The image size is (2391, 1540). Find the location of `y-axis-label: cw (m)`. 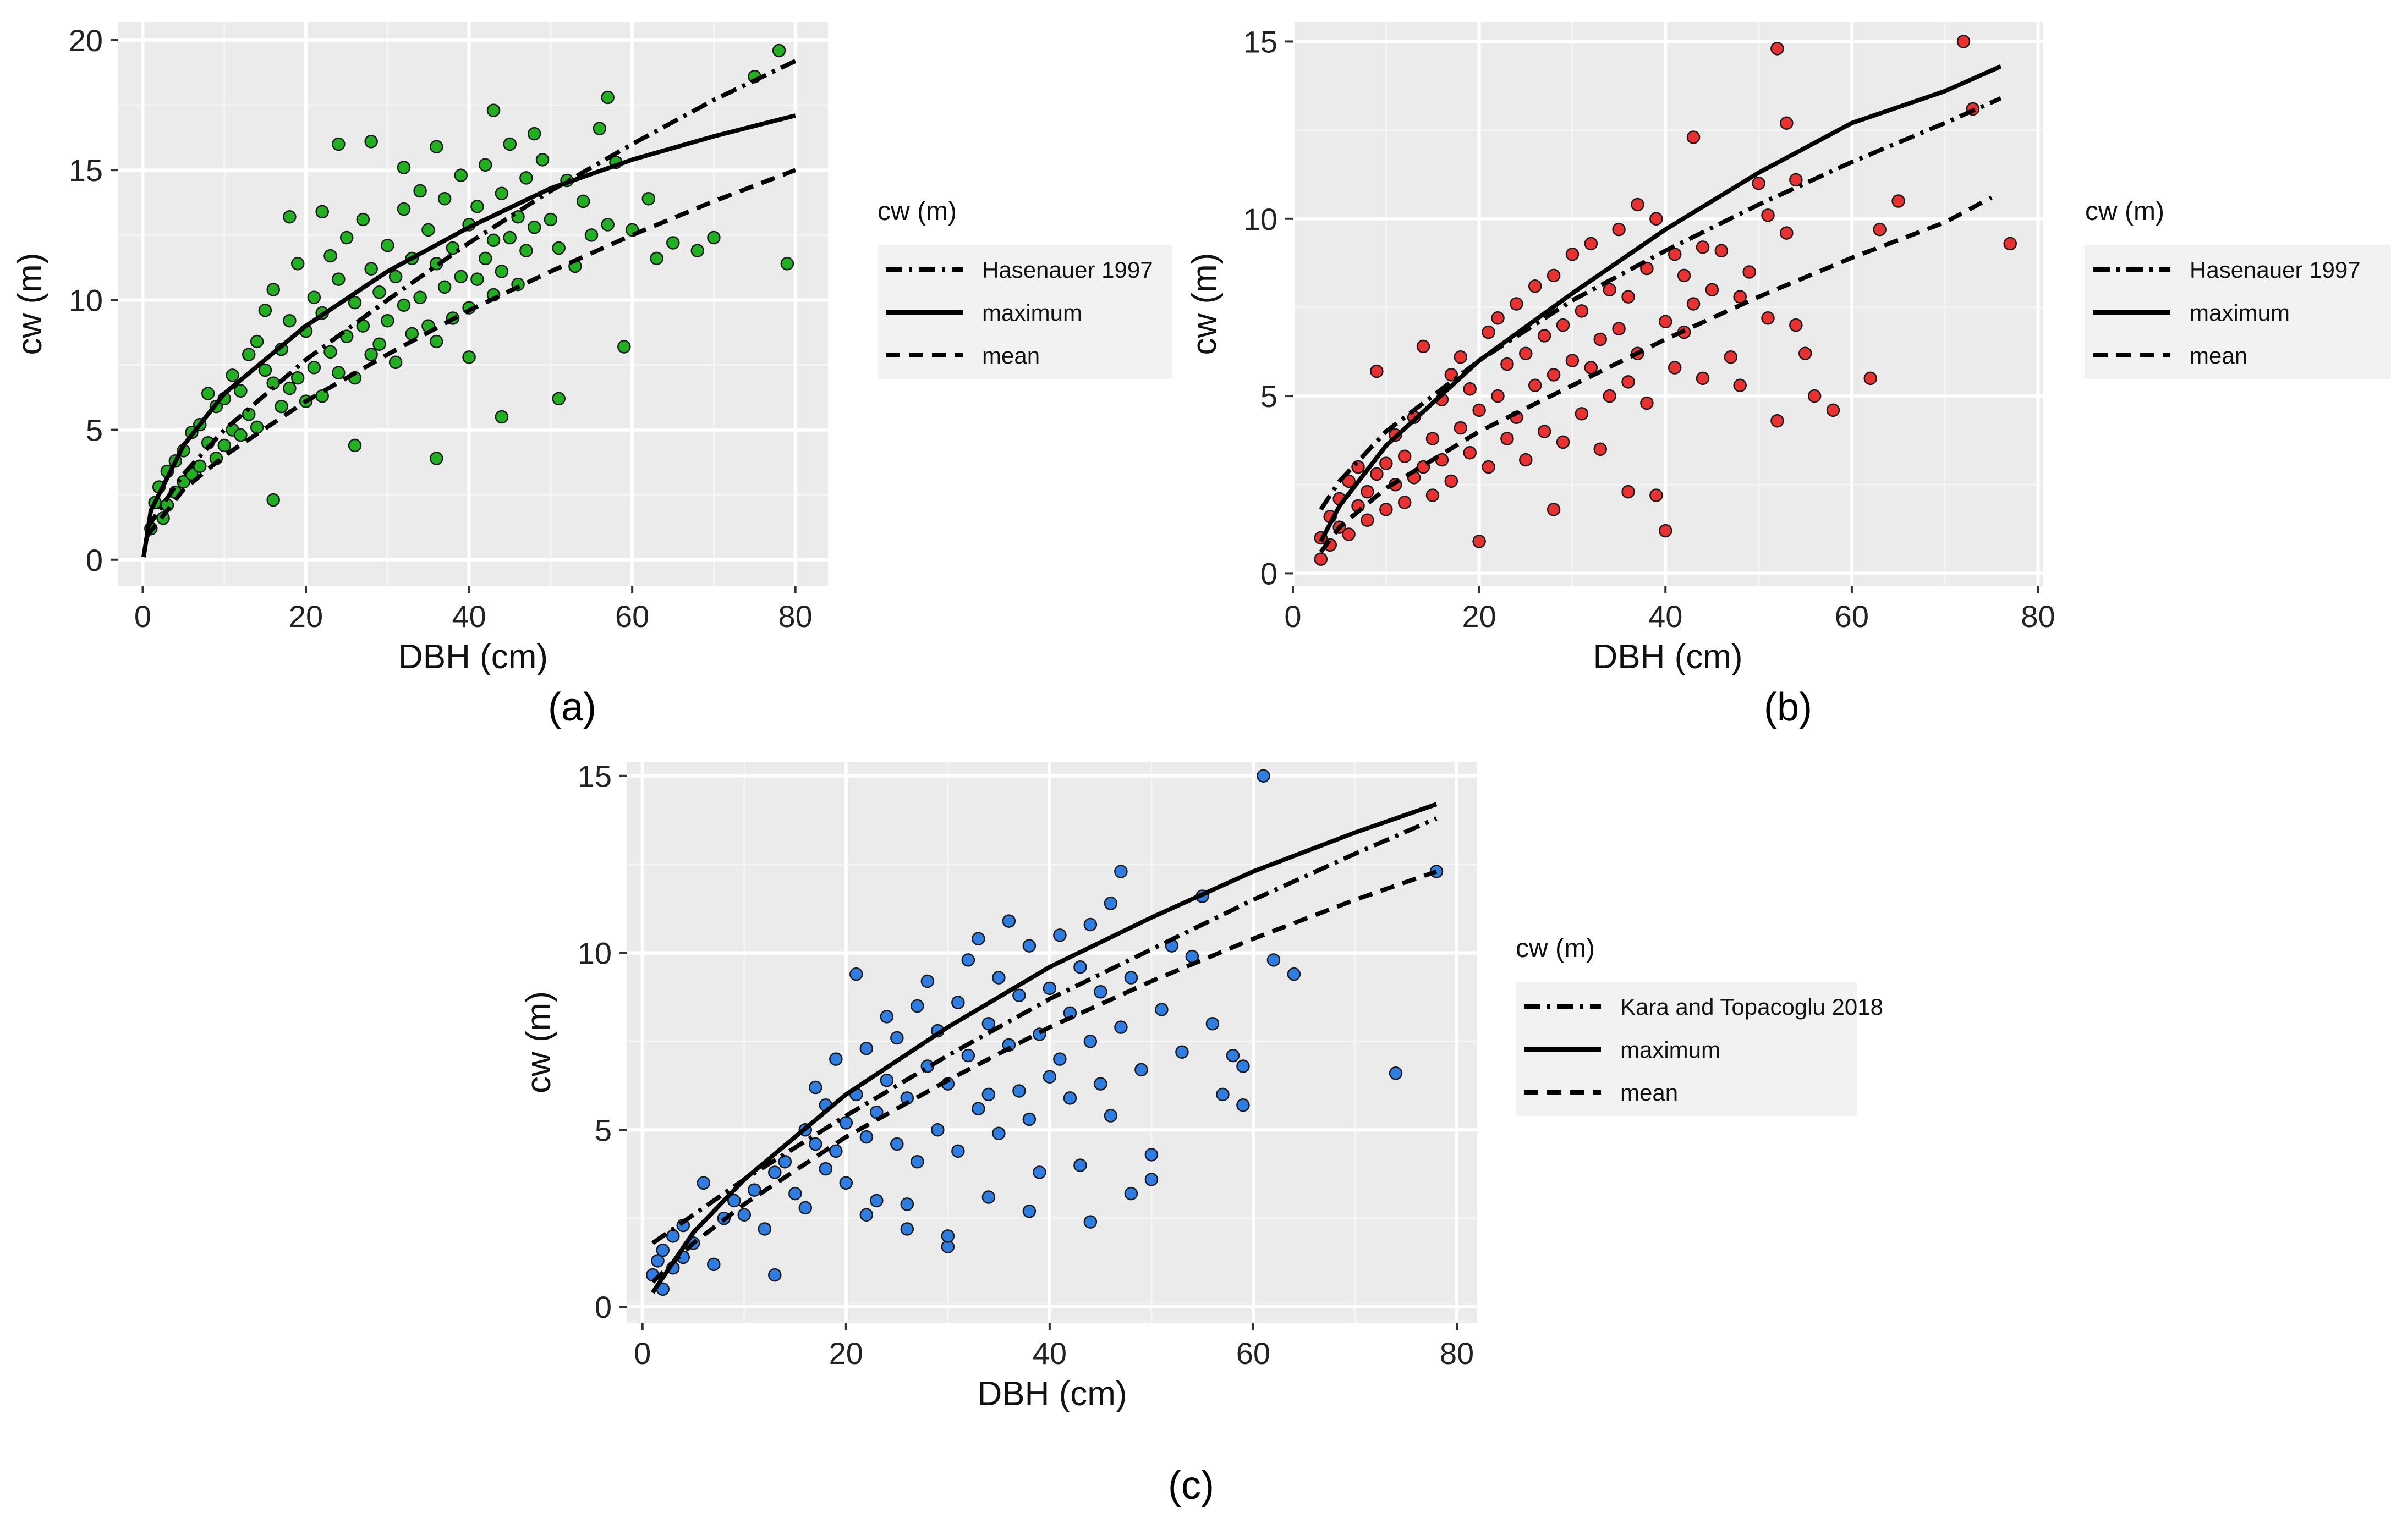

y-axis-label: cw (m) is located at coordinates (539, 1042).